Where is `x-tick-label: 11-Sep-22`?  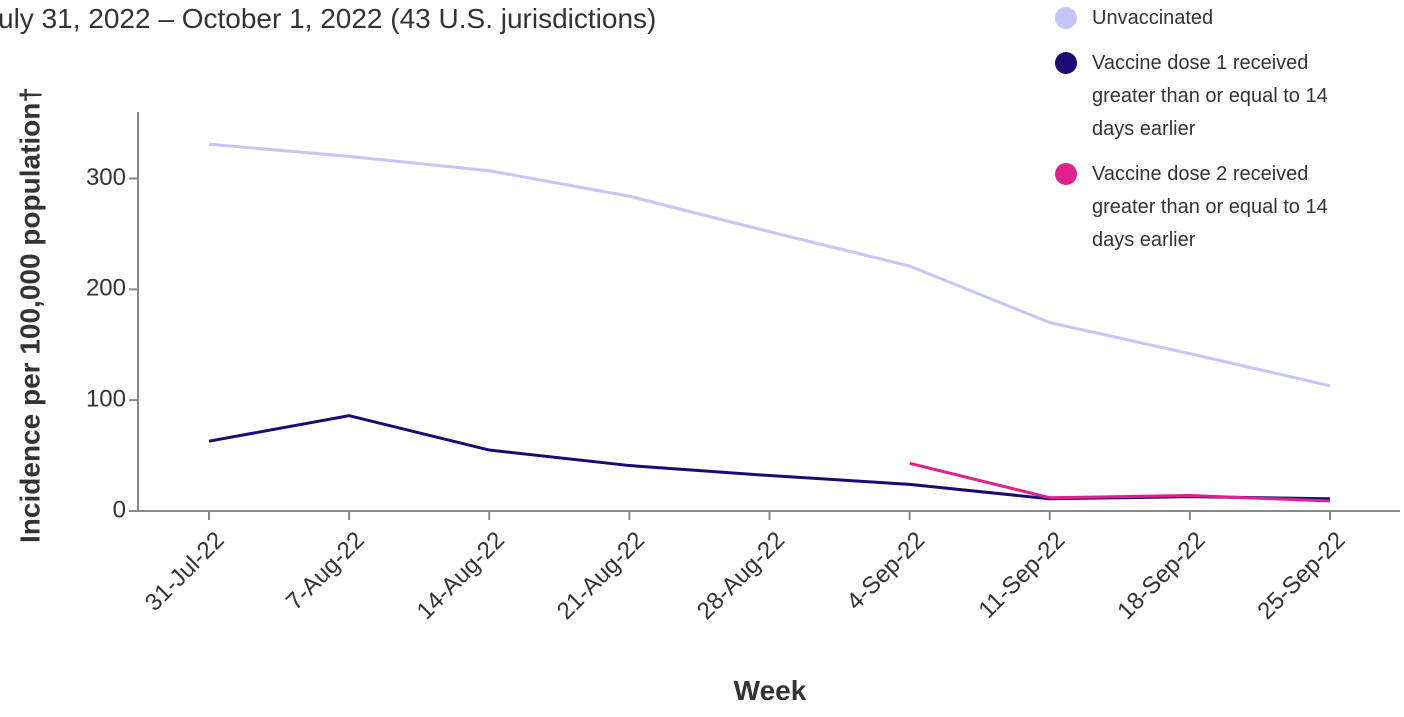
x-tick-label: 11-Sep-22 is located at coordinates (1021, 575).